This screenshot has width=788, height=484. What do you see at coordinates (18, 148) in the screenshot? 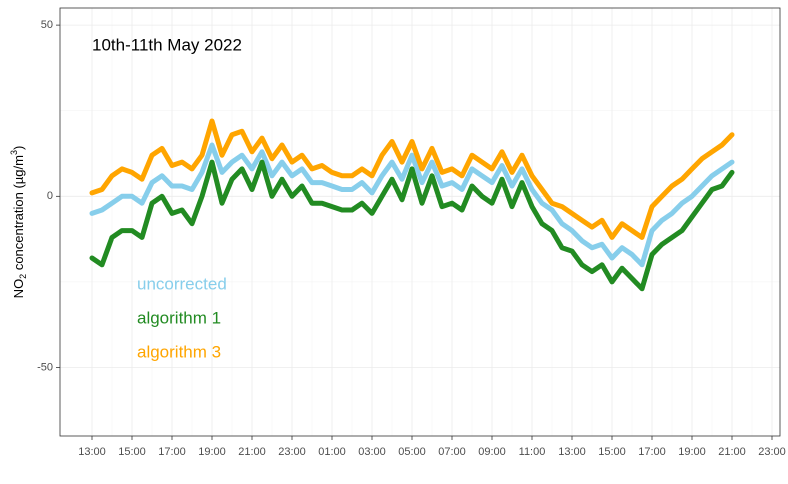
I see `y-label-part: )` at bounding box center [18, 148].